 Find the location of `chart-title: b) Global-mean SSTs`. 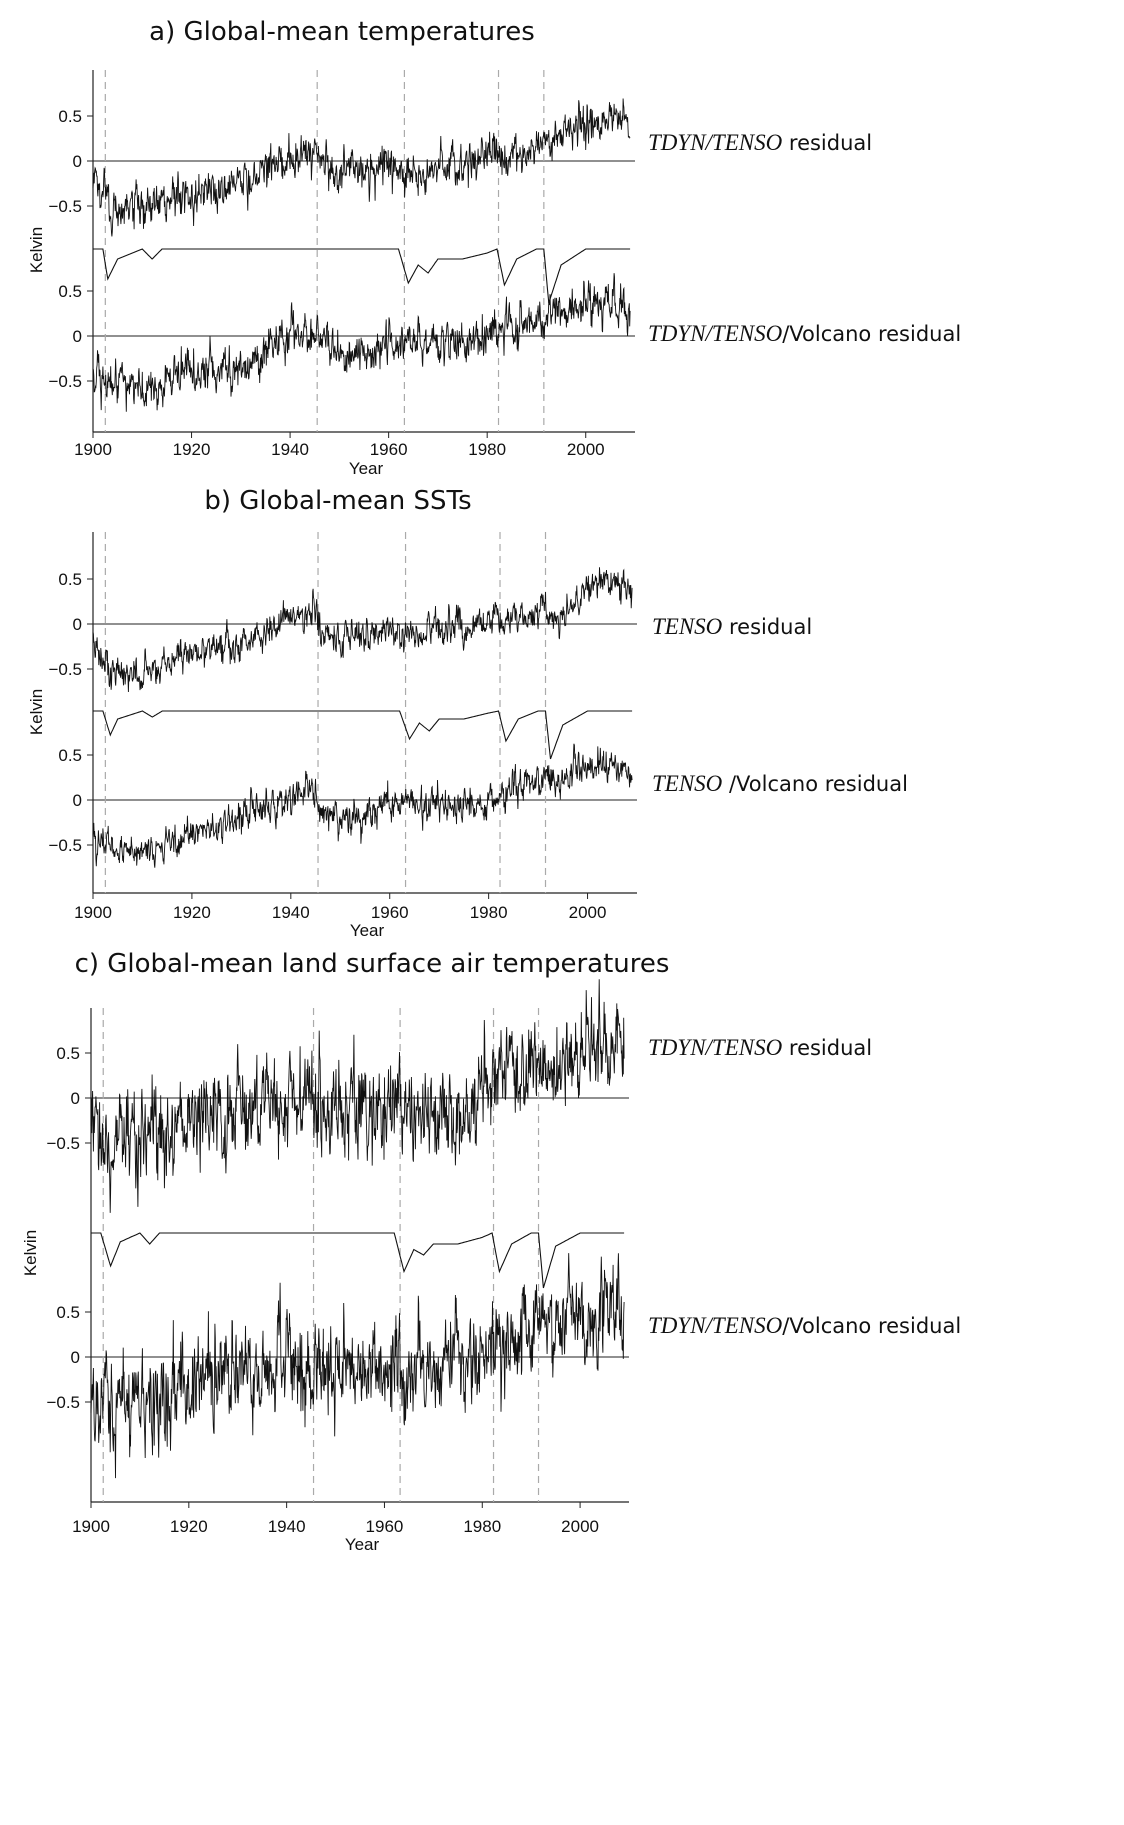

chart-title: b) Global-mean SSTs is located at coordinates (337, 501).